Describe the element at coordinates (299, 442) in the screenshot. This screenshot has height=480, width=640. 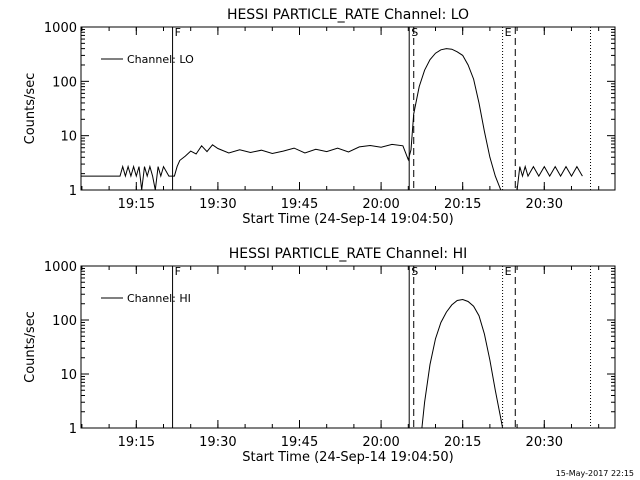
I see `chart2-x-tick-label: 19:45` at that location.